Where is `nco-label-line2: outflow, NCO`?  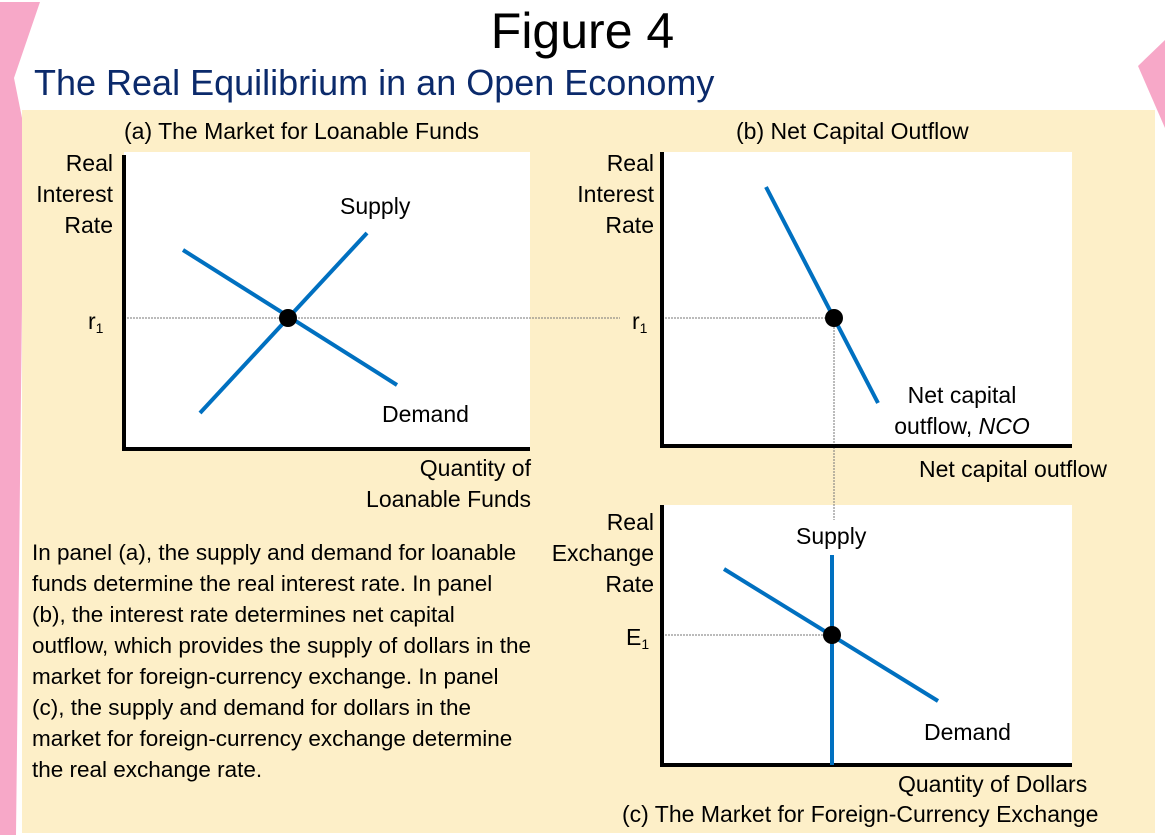
nco-label-line2: outflow, NCO is located at coordinates (962, 426).